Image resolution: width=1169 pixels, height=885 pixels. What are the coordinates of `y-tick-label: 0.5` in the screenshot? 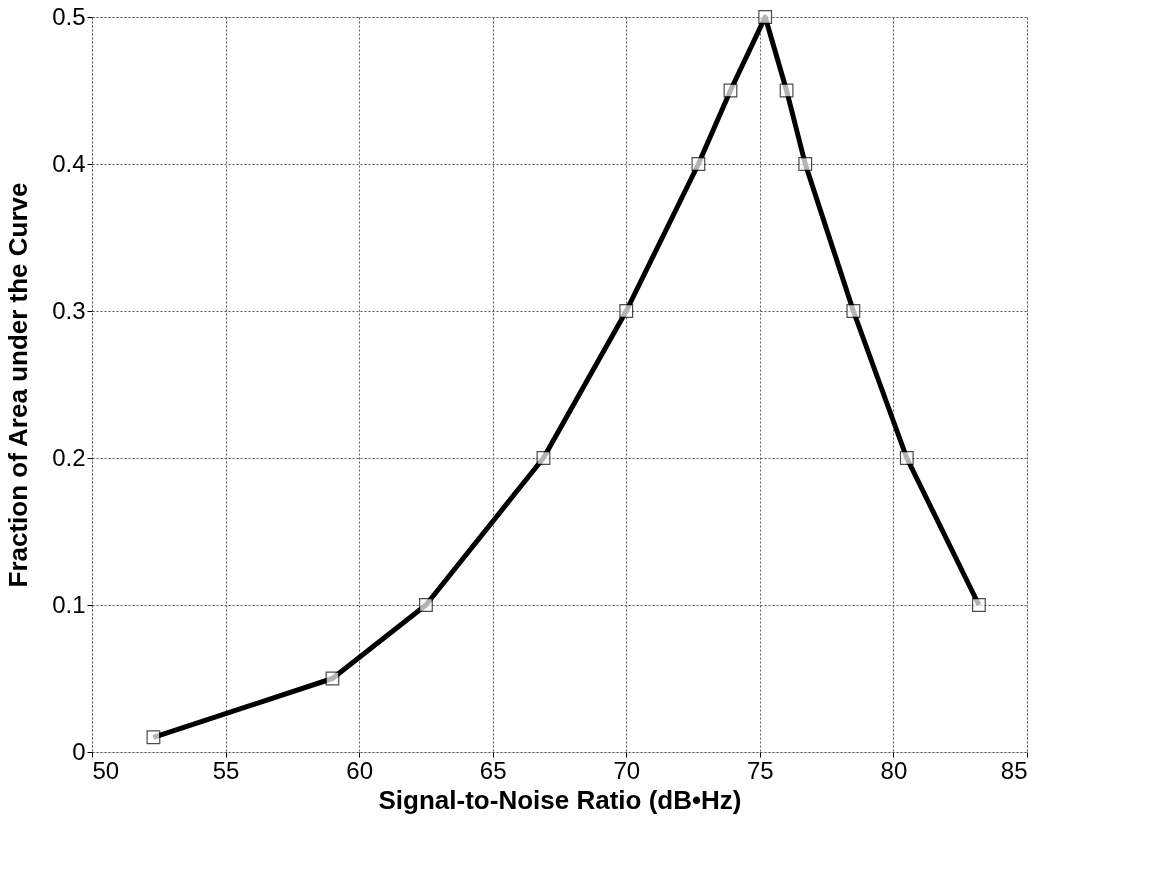 It's located at (69, 16).